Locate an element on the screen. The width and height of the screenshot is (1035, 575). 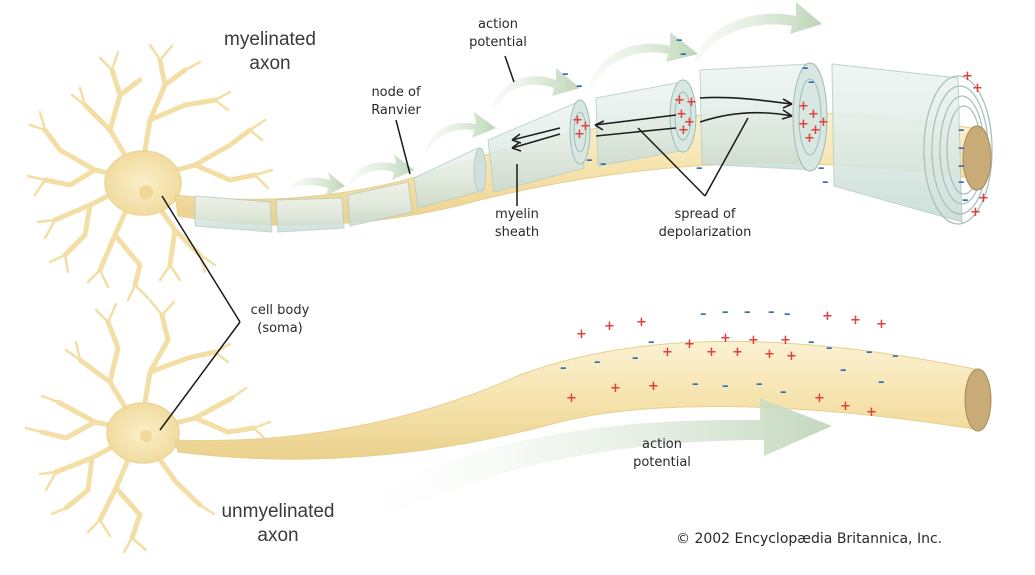
copyright-text: © 2002 Encyclopædia Britannica, Inc. is located at coordinates (809, 539).